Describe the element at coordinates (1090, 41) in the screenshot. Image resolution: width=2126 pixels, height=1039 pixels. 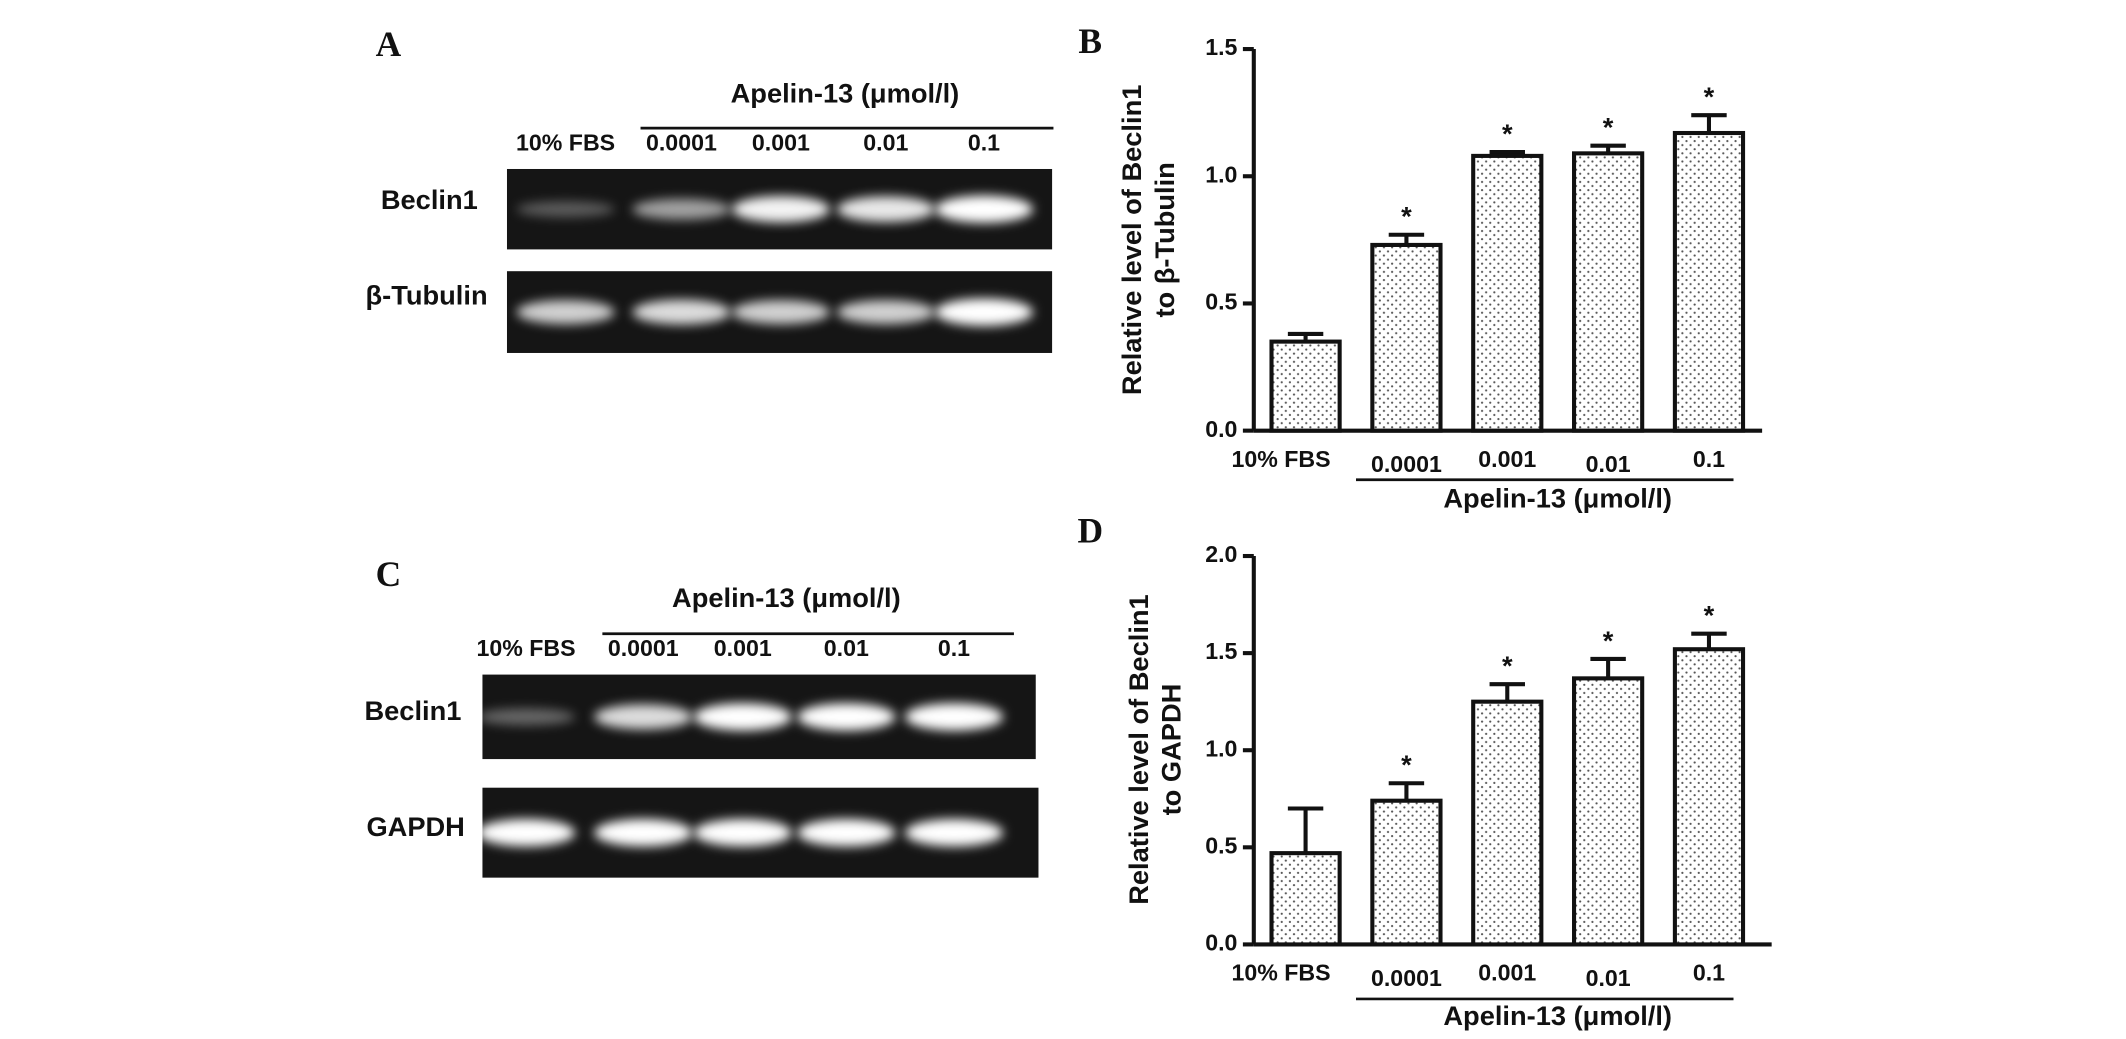
I see `panel-label: B` at that location.